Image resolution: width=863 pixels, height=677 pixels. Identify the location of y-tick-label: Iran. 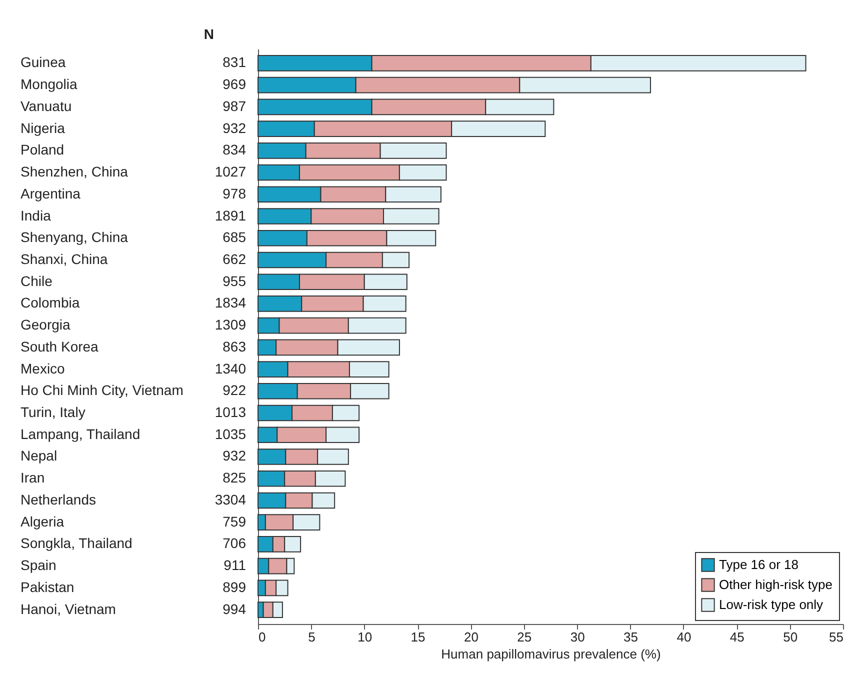
(32, 478).